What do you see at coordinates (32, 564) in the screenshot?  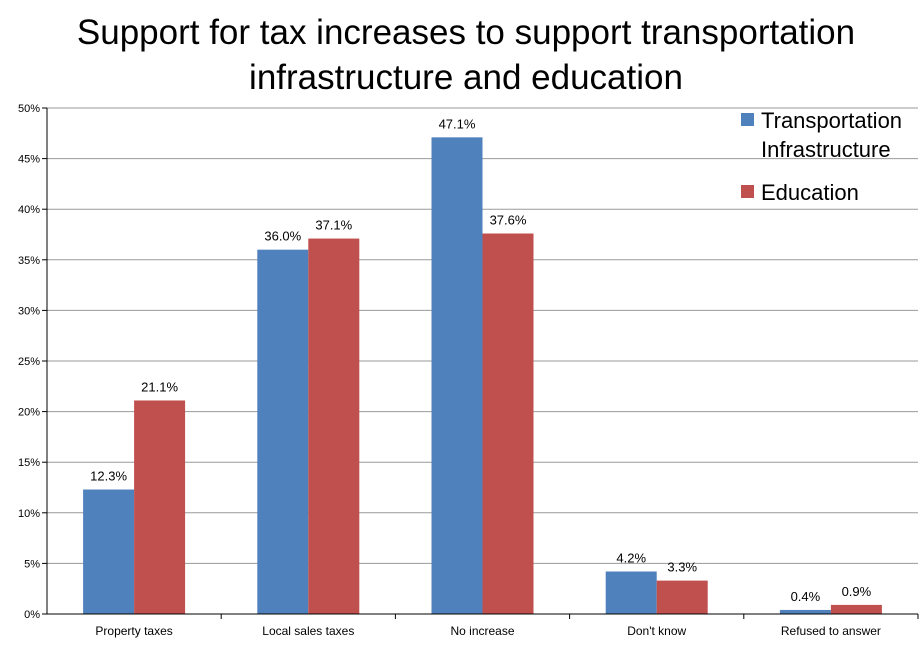 I see `y-tick-label: 5%` at bounding box center [32, 564].